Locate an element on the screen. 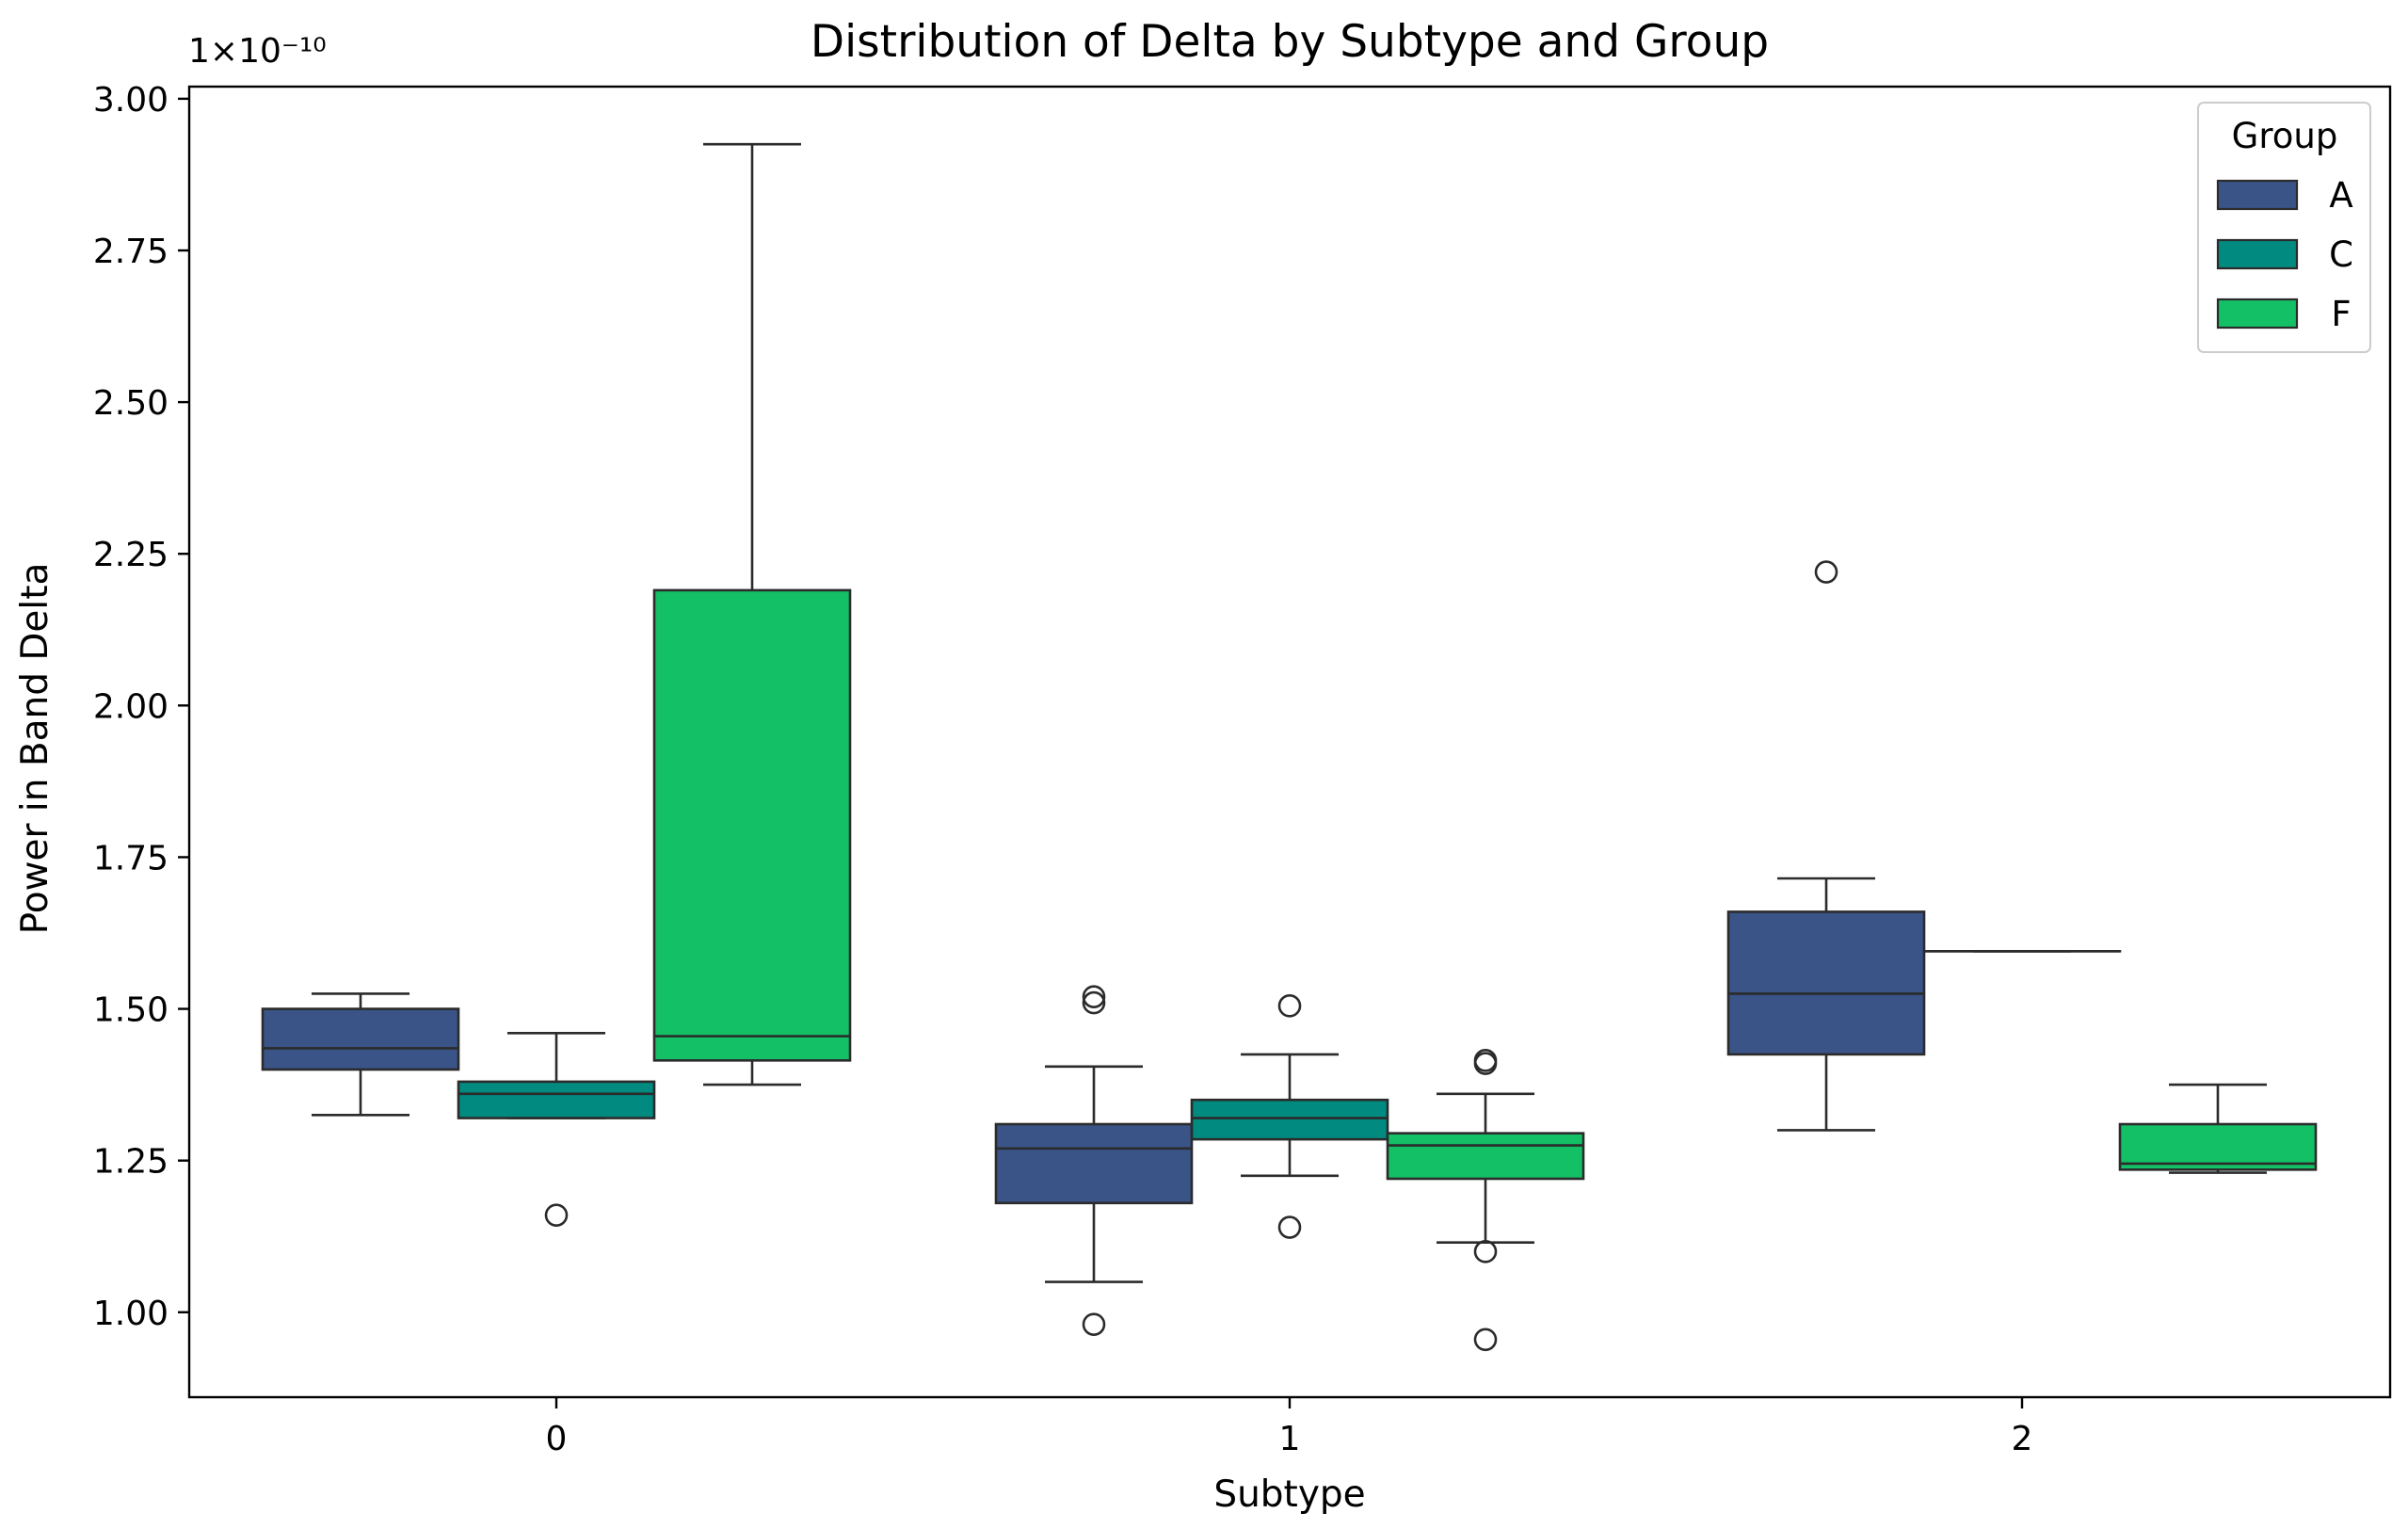 The image size is (2408, 1529). x-tick-label: 2 is located at coordinates (2023, 1439).